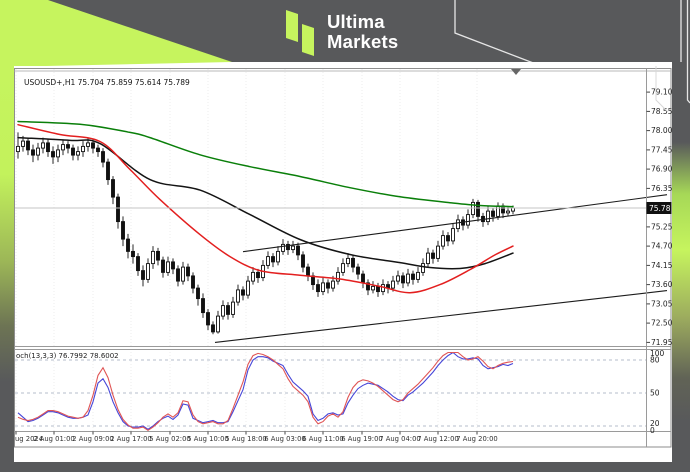 Image resolution: width=690 pixels, height=472 pixels. I want to click on ma-green-line, so click(265, 164).